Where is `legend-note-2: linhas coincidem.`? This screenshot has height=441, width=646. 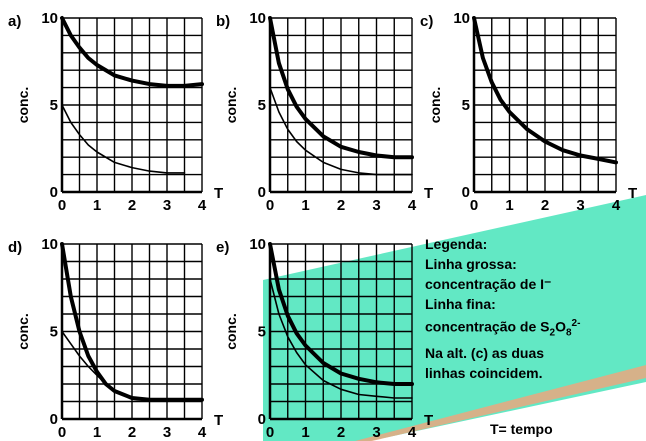
legend-note-2: linhas coincidem. is located at coordinates (484, 373).